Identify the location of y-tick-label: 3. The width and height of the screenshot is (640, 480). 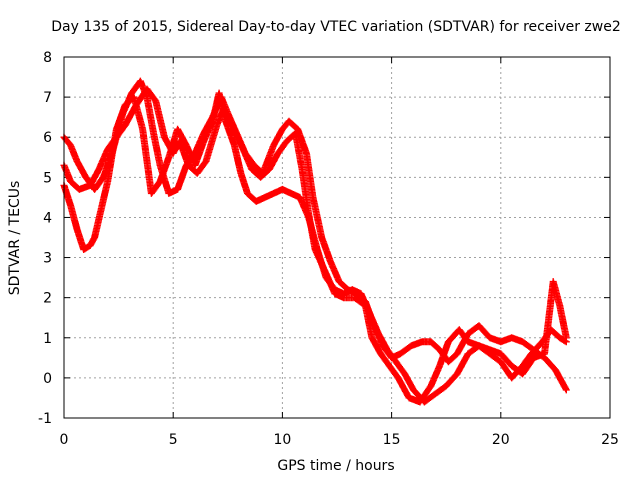
(47, 259).